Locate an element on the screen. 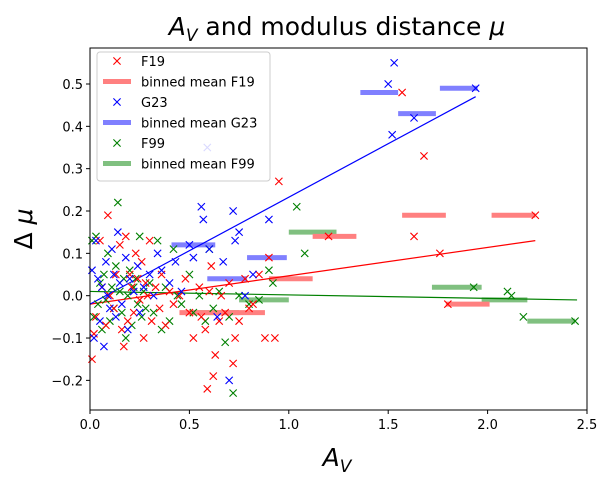 The width and height of the screenshot is (606, 481). x-axis: 0.0 0.5 1.0 1.5 2.0 2.5 is located at coordinates (339, 421).